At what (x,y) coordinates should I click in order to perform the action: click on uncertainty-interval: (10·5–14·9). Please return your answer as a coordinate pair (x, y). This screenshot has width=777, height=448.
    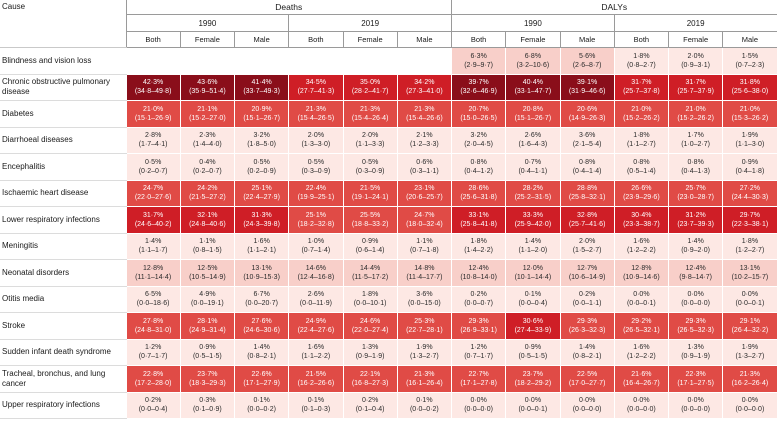
    Looking at the image, I should click on (207, 277).